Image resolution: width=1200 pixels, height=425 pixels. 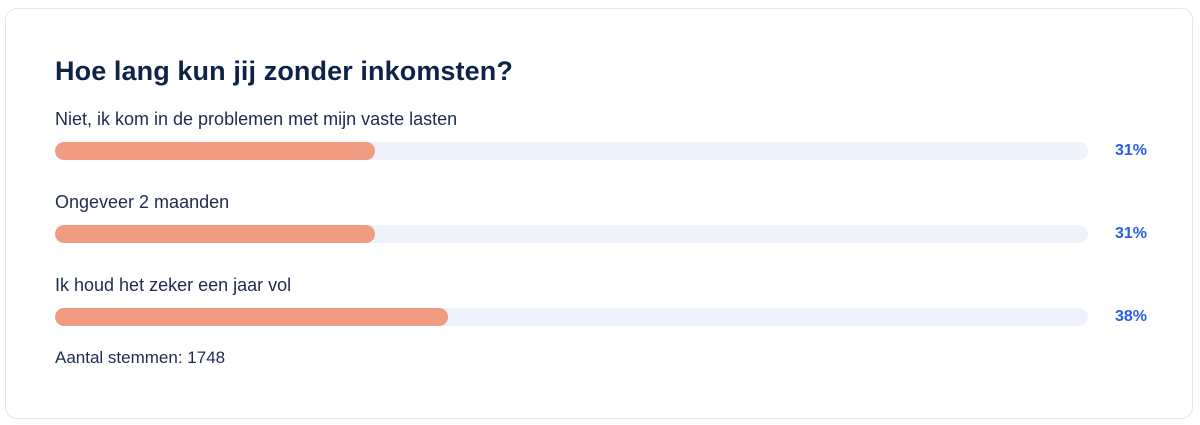 What do you see at coordinates (173, 285) in the screenshot?
I see `poll-option-label: Ik houd het zeker een jaar vol` at bounding box center [173, 285].